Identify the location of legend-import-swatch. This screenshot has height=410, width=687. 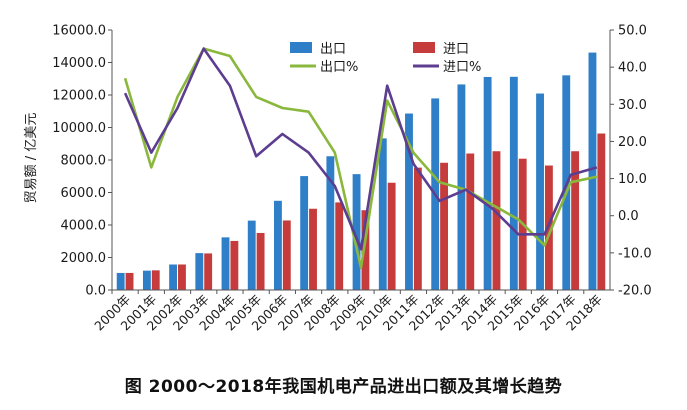
(424, 47).